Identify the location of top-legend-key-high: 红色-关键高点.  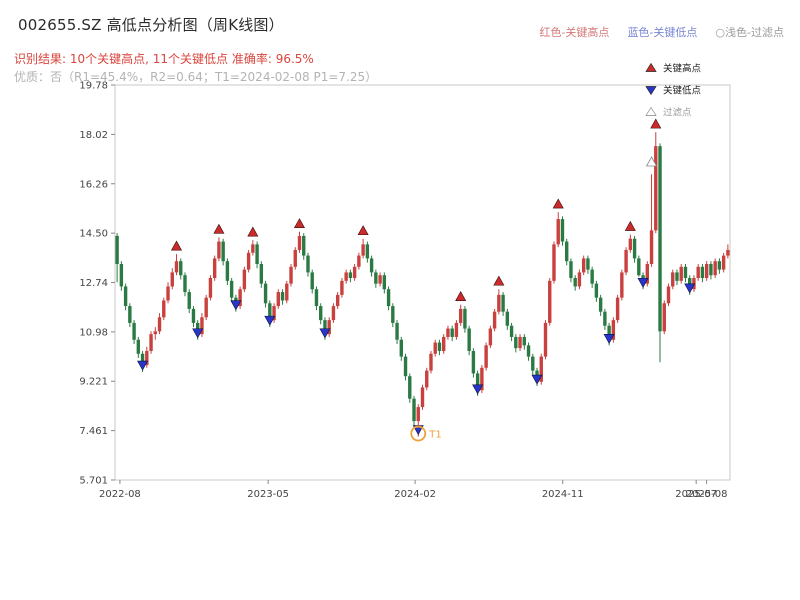
(574, 32).